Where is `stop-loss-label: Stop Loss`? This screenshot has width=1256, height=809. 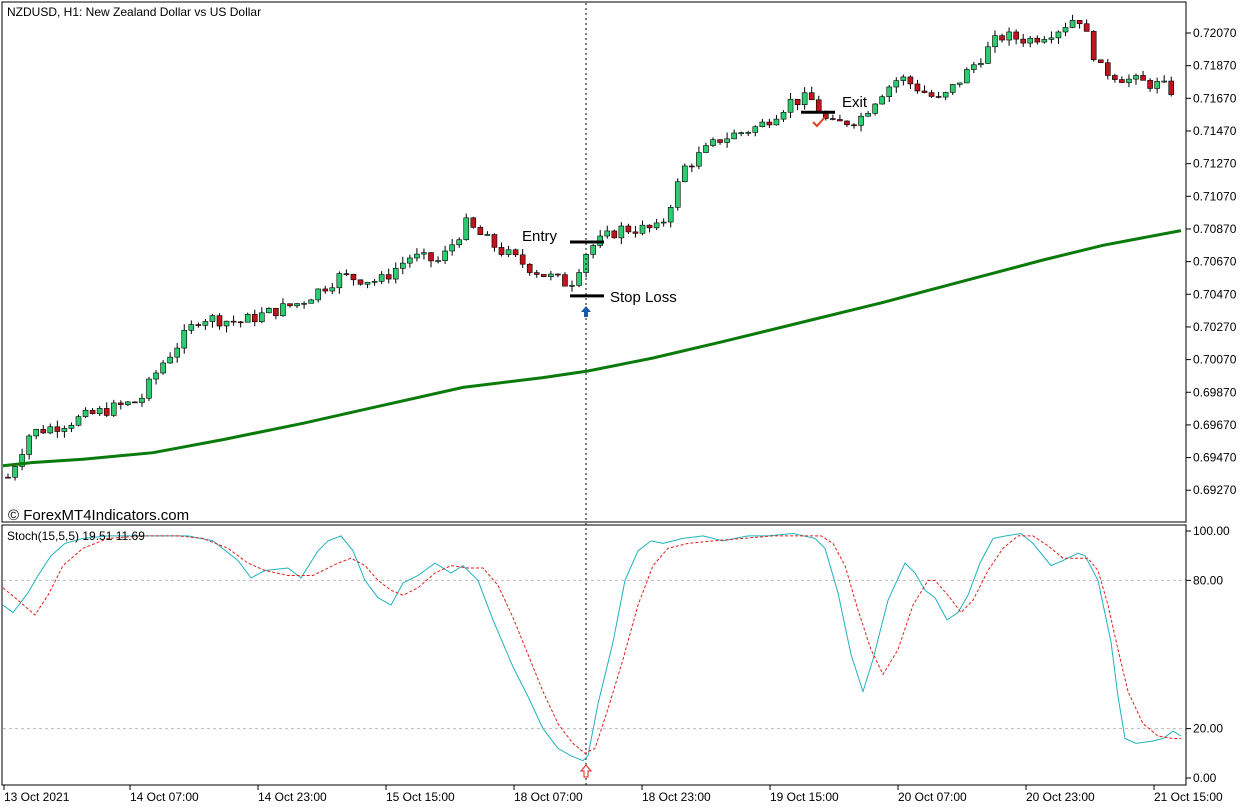 stop-loss-label: Stop Loss is located at coordinates (643, 297).